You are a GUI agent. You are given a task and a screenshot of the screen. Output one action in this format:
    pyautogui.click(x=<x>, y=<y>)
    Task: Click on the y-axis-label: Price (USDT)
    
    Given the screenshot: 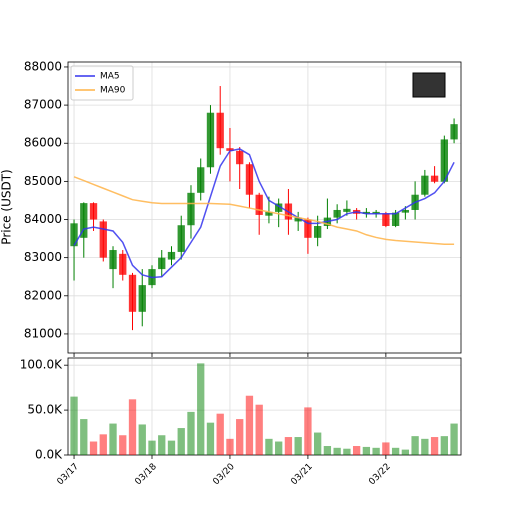 What is the action you would take?
    pyautogui.click(x=7, y=206)
    